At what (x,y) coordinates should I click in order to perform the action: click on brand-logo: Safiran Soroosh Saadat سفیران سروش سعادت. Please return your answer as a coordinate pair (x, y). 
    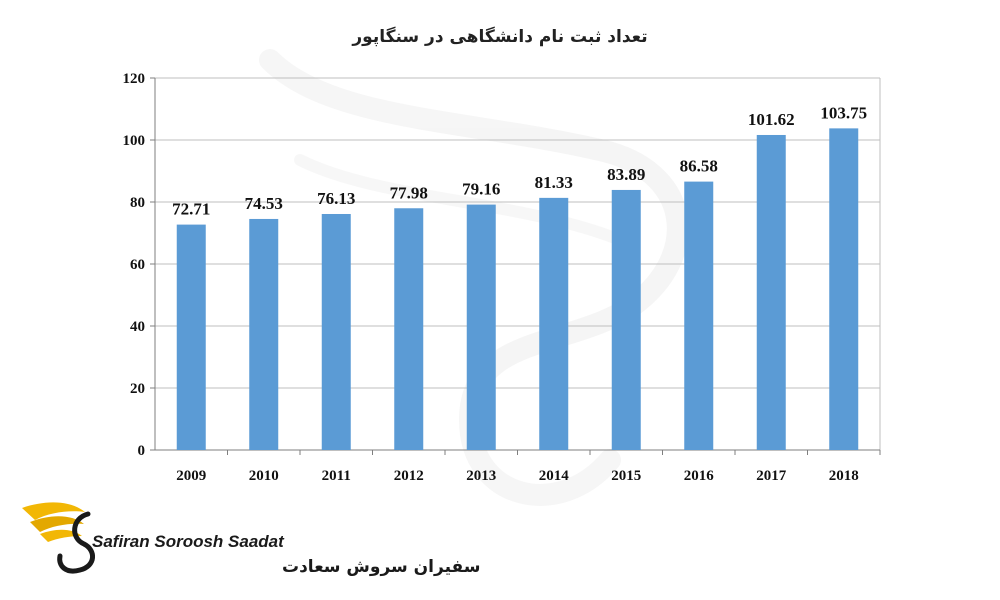
    Looking at the image, I should click on (251, 539).